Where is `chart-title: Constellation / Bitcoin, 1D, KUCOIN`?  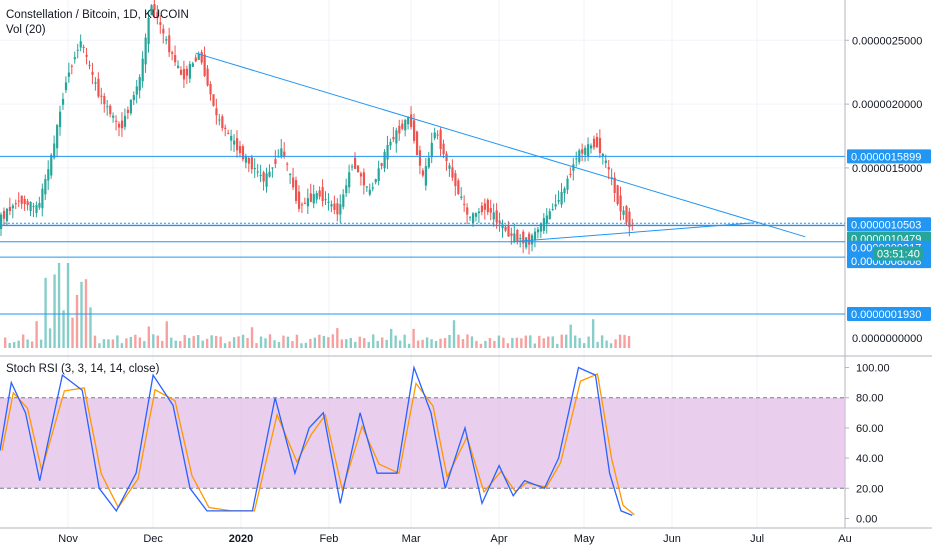 chart-title: Constellation / Bitcoin, 1D, KUCOIN is located at coordinates (97, 15).